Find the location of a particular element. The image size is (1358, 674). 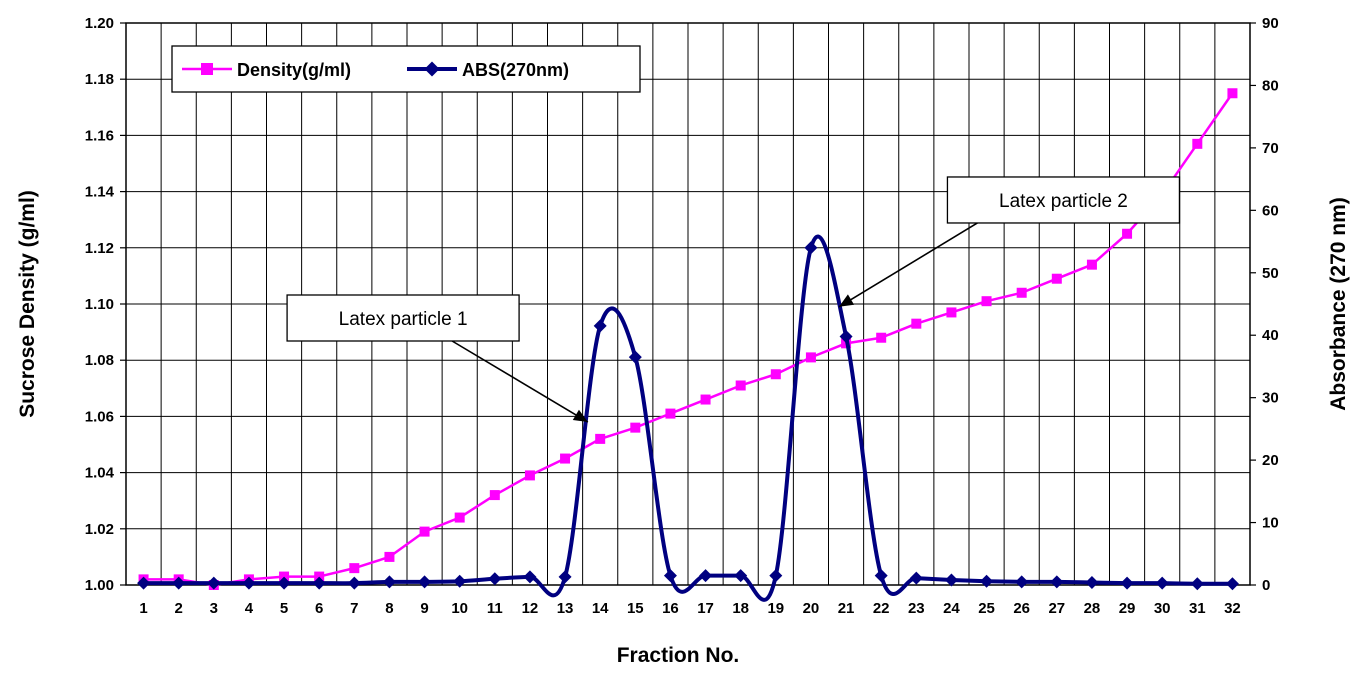

y-tick-label: 1.12 is located at coordinates (99, 248).